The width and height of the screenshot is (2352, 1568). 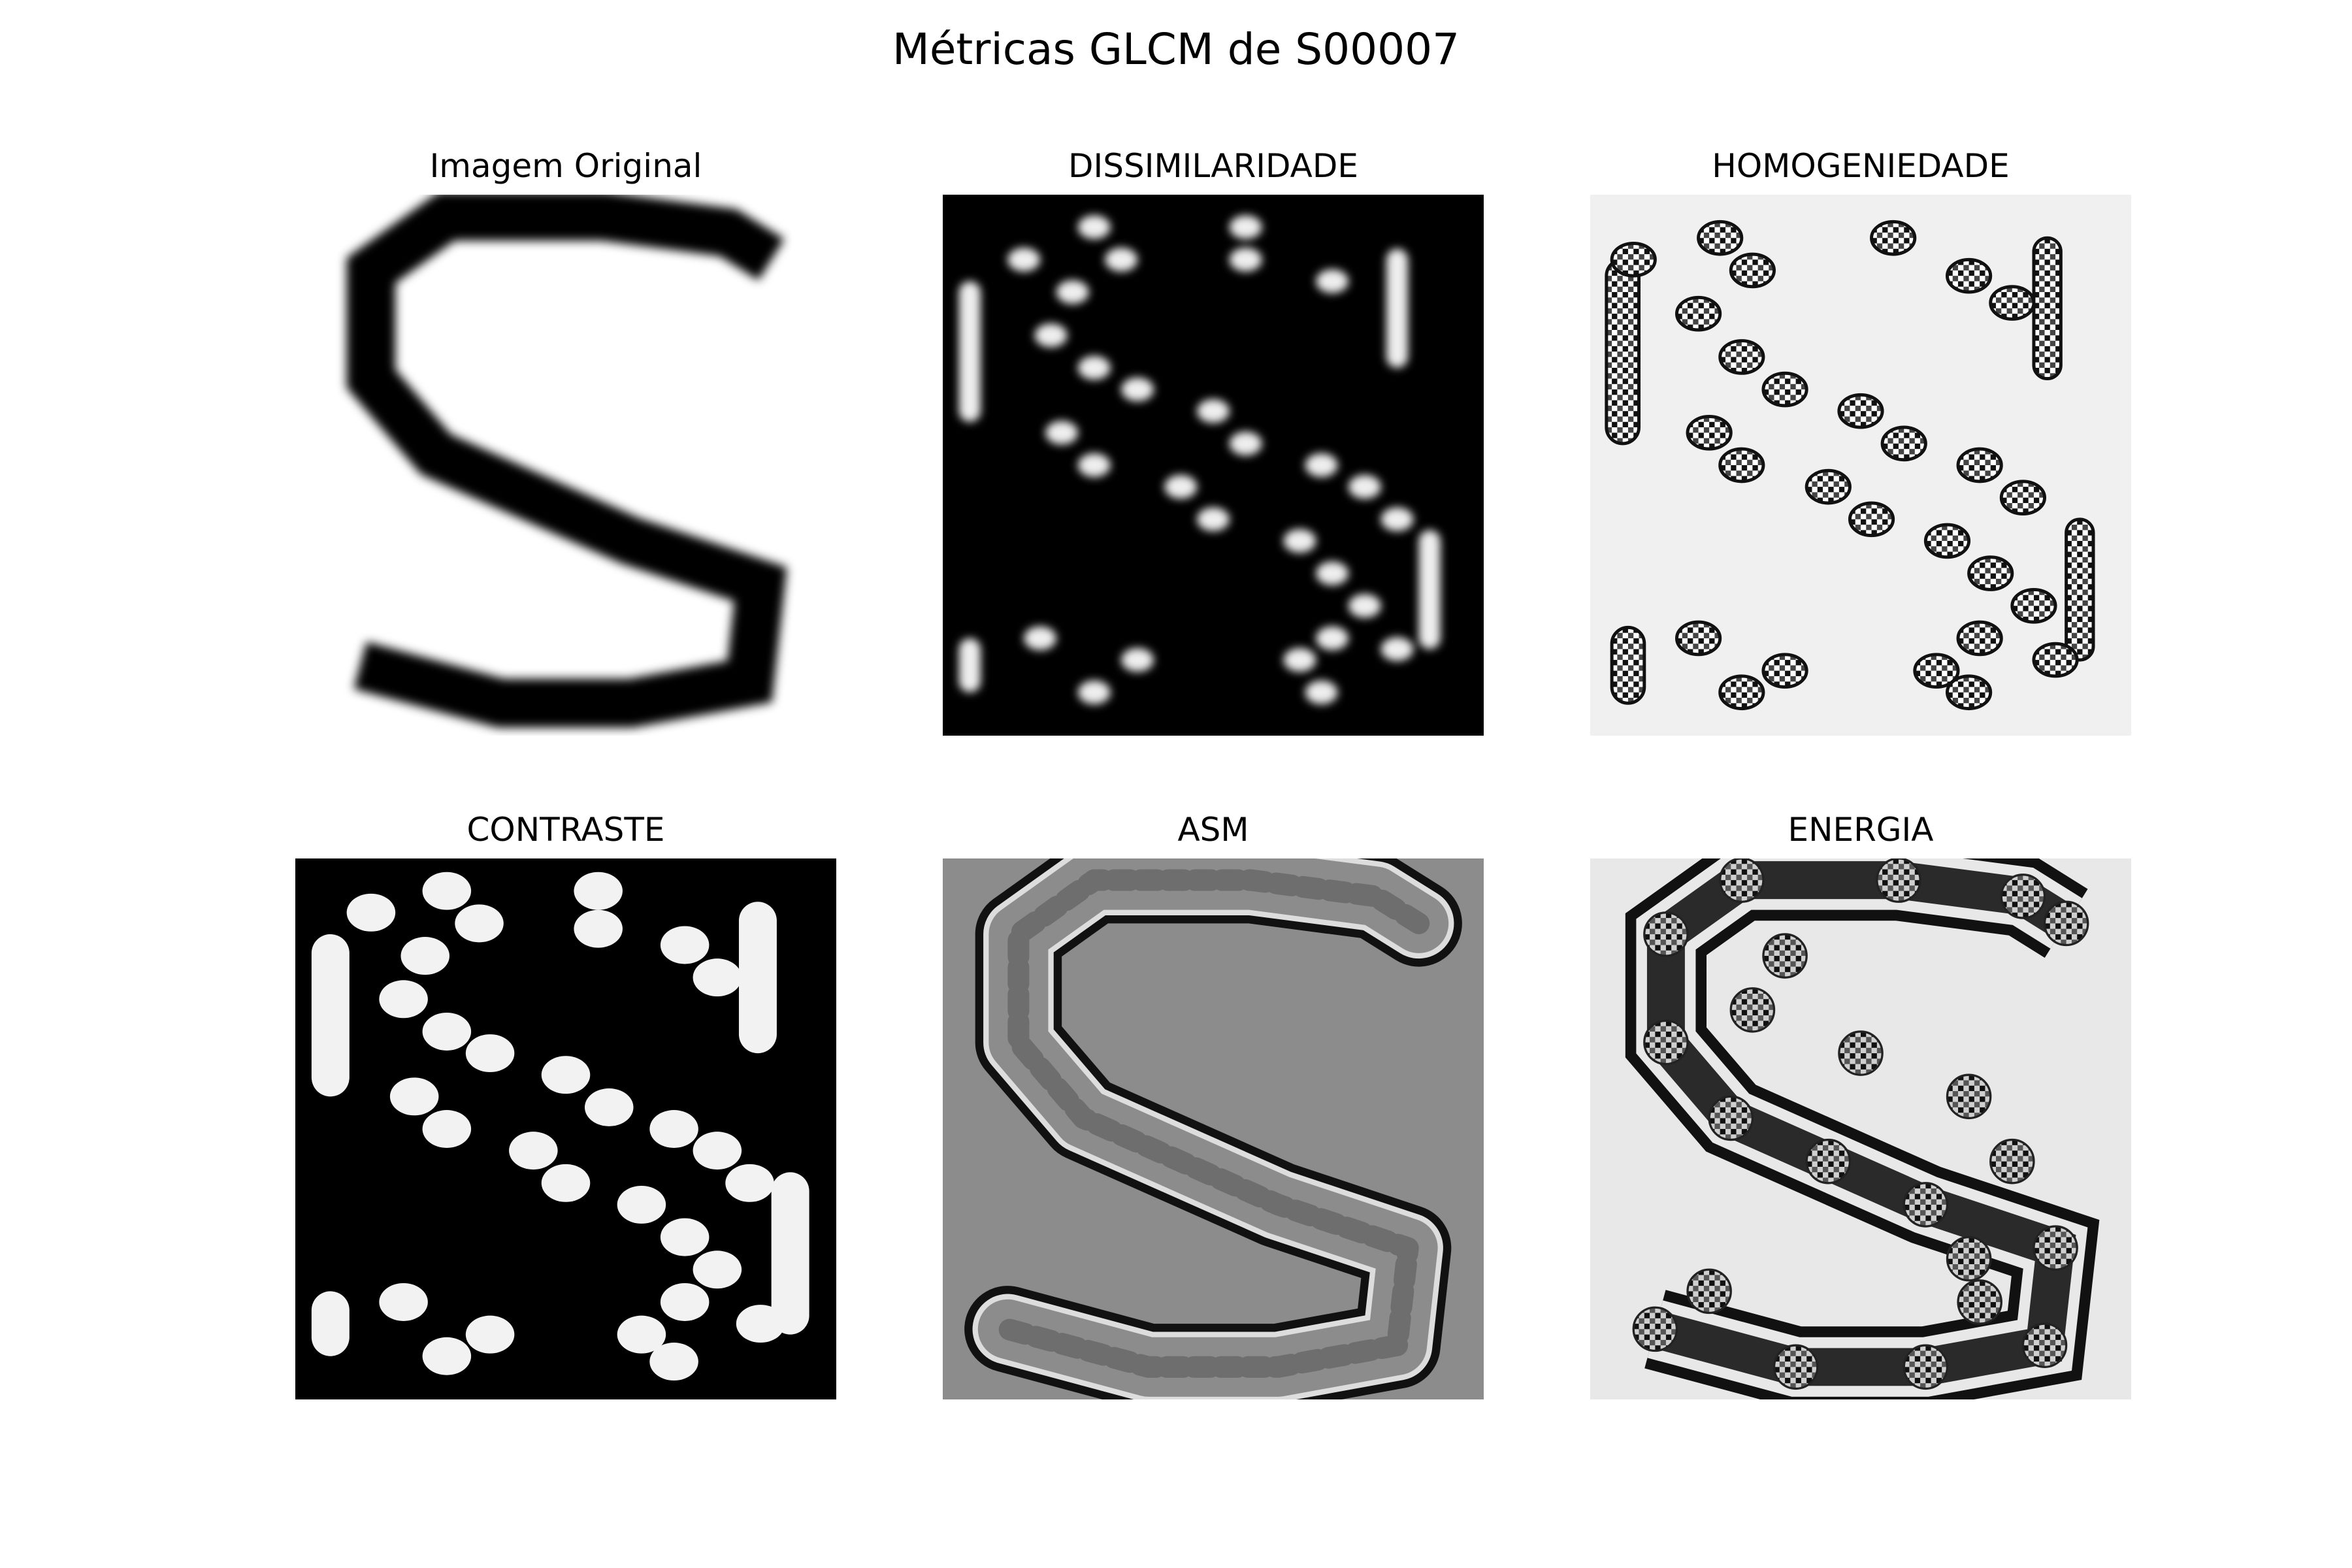 I want to click on panel-energia: ENERGIA, so click(x=1860, y=1104).